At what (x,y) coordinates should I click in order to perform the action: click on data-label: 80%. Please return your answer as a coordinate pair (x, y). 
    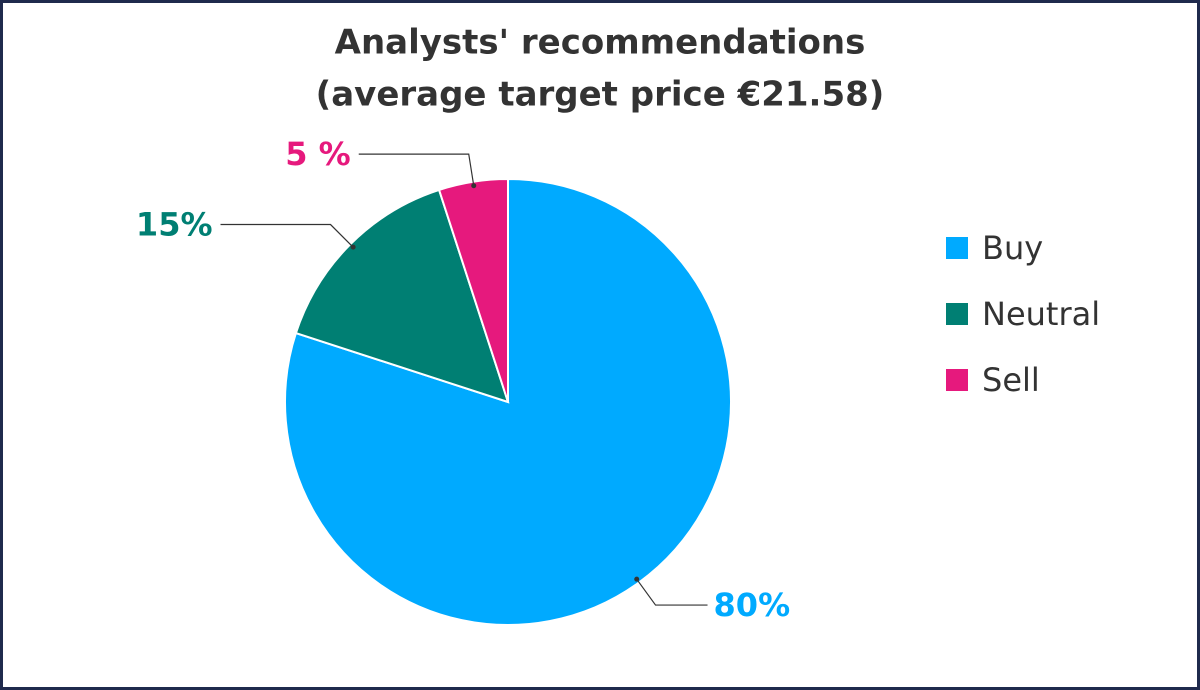
    Looking at the image, I should click on (752, 605).